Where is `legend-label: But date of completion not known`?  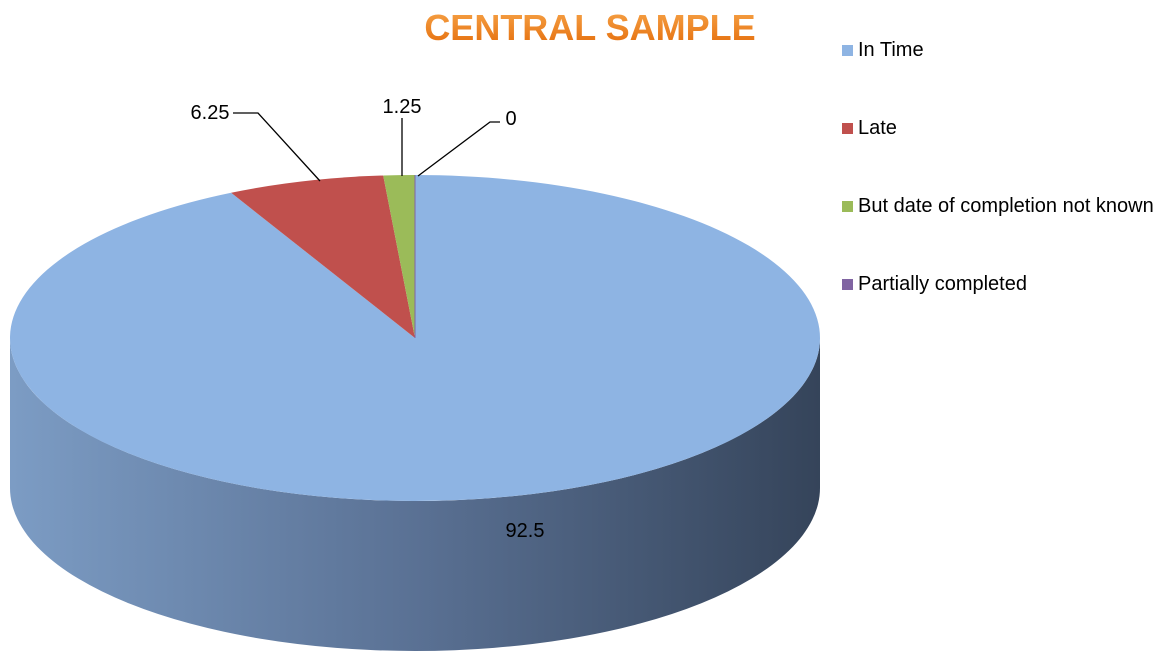
legend-label: But date of completion not known is located at coordinates (1006, 206).